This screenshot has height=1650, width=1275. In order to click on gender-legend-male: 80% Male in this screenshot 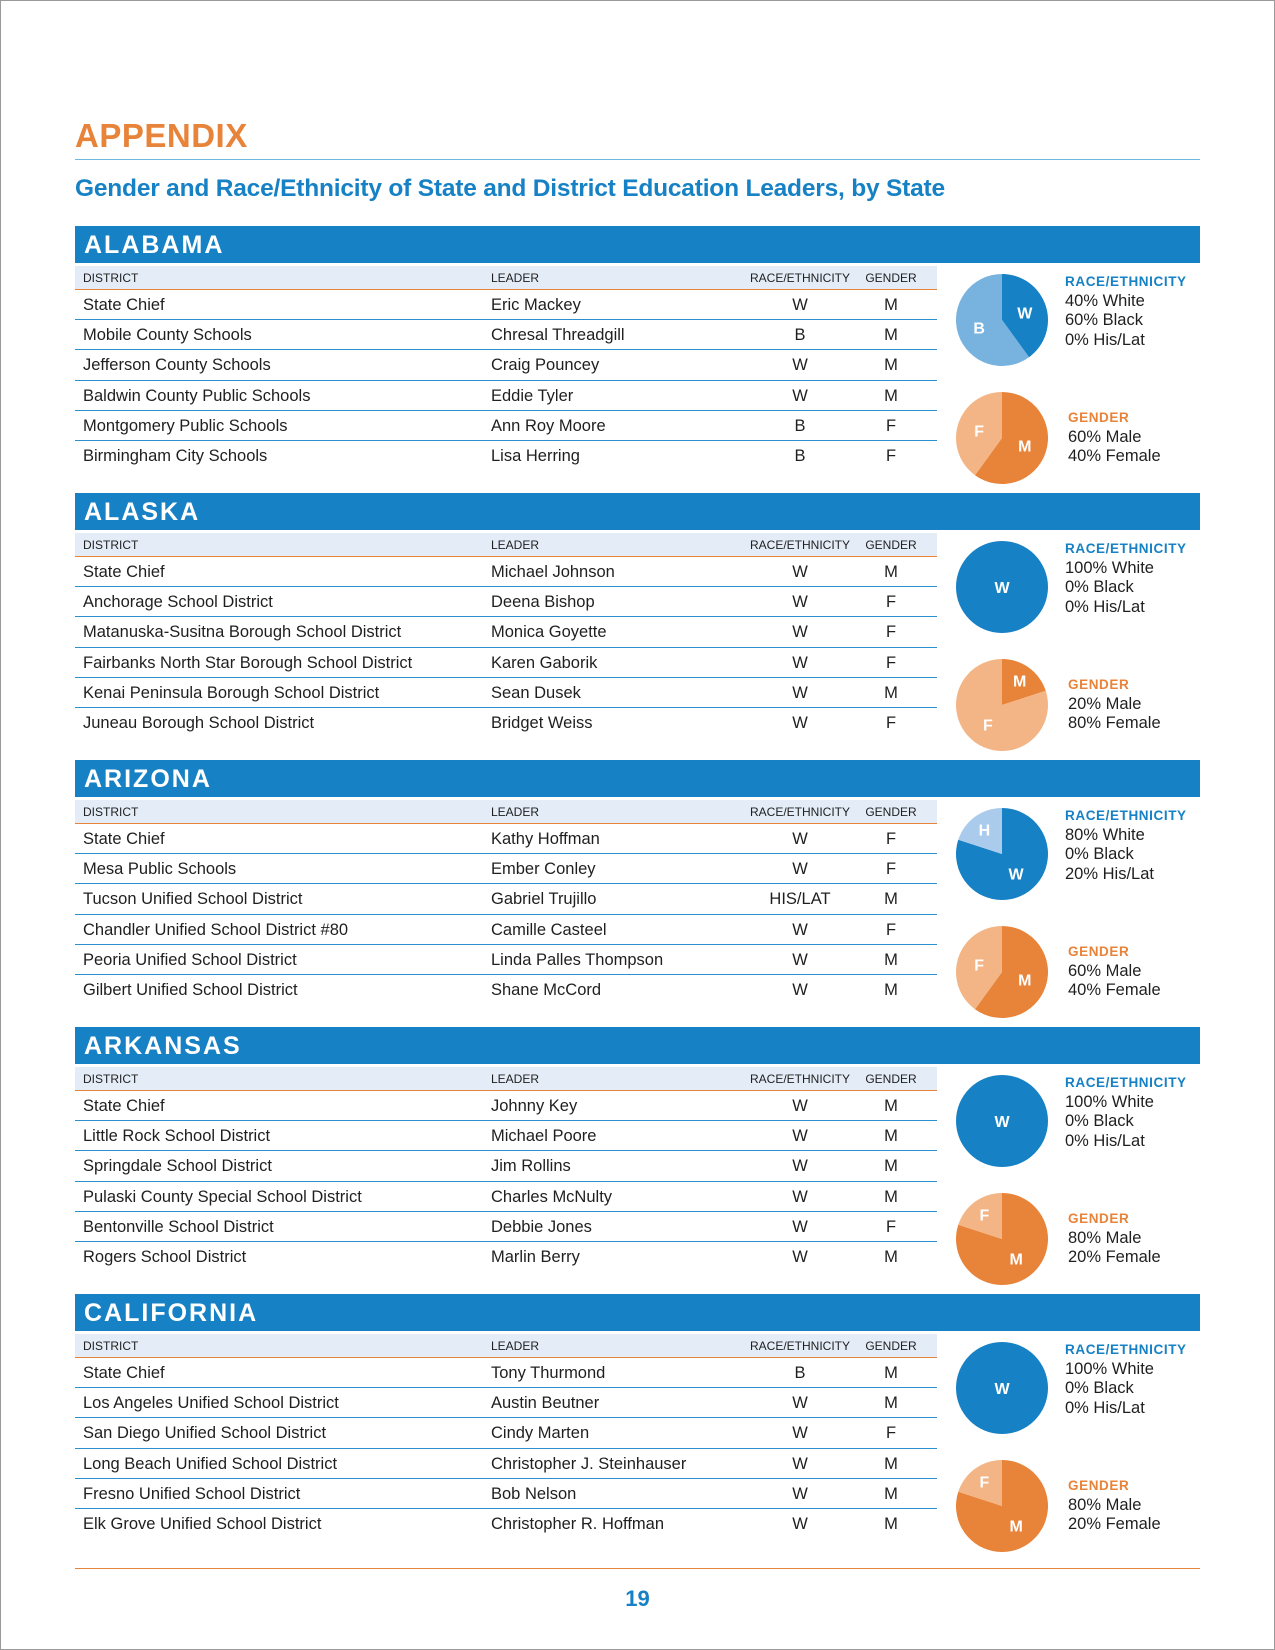, I will do `click(1105, 1504)`.